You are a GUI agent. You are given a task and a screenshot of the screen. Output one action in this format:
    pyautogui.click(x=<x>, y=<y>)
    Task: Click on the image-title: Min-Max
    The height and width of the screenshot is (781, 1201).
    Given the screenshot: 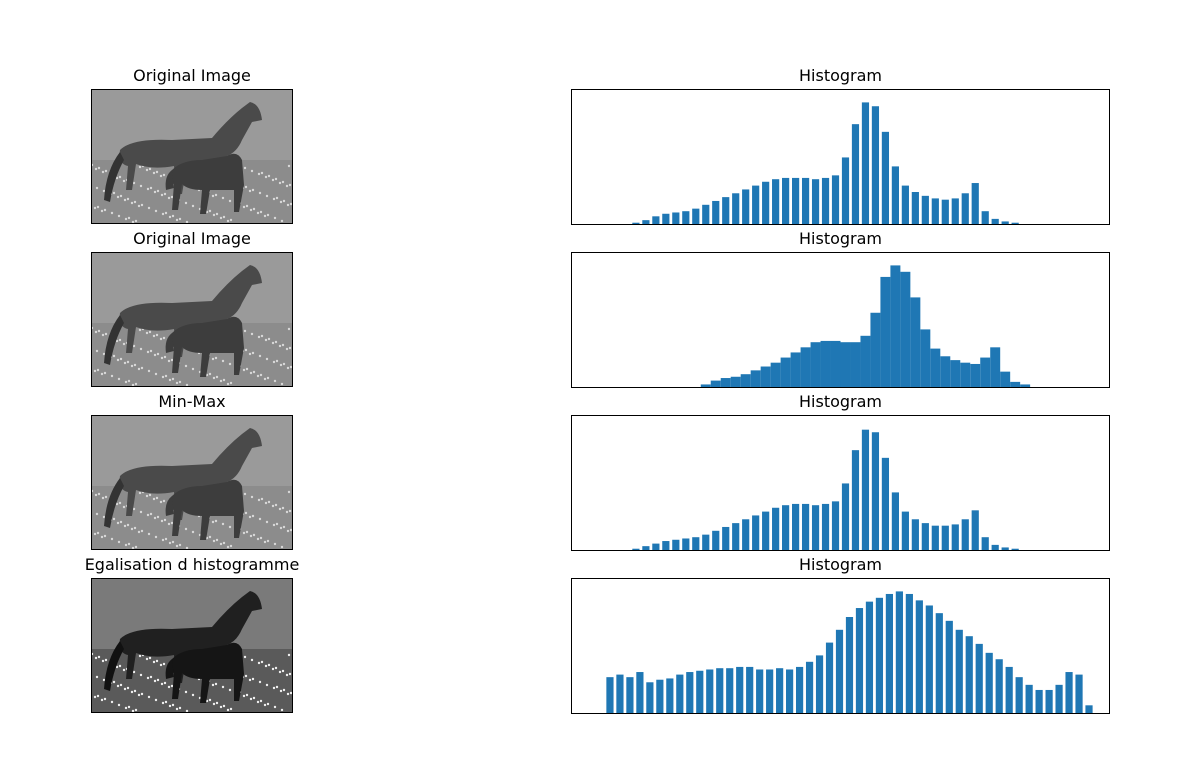 What is the action you would take?
    pyautogui.click(x=192, y=401)
    